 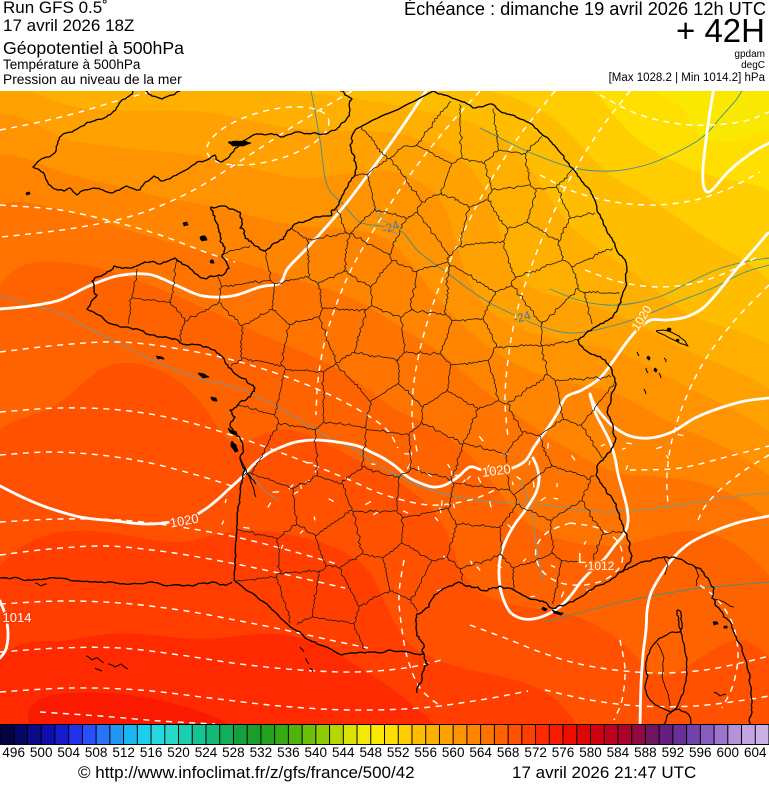 I want to click on svg-text: L, so click(x=582, y=558).